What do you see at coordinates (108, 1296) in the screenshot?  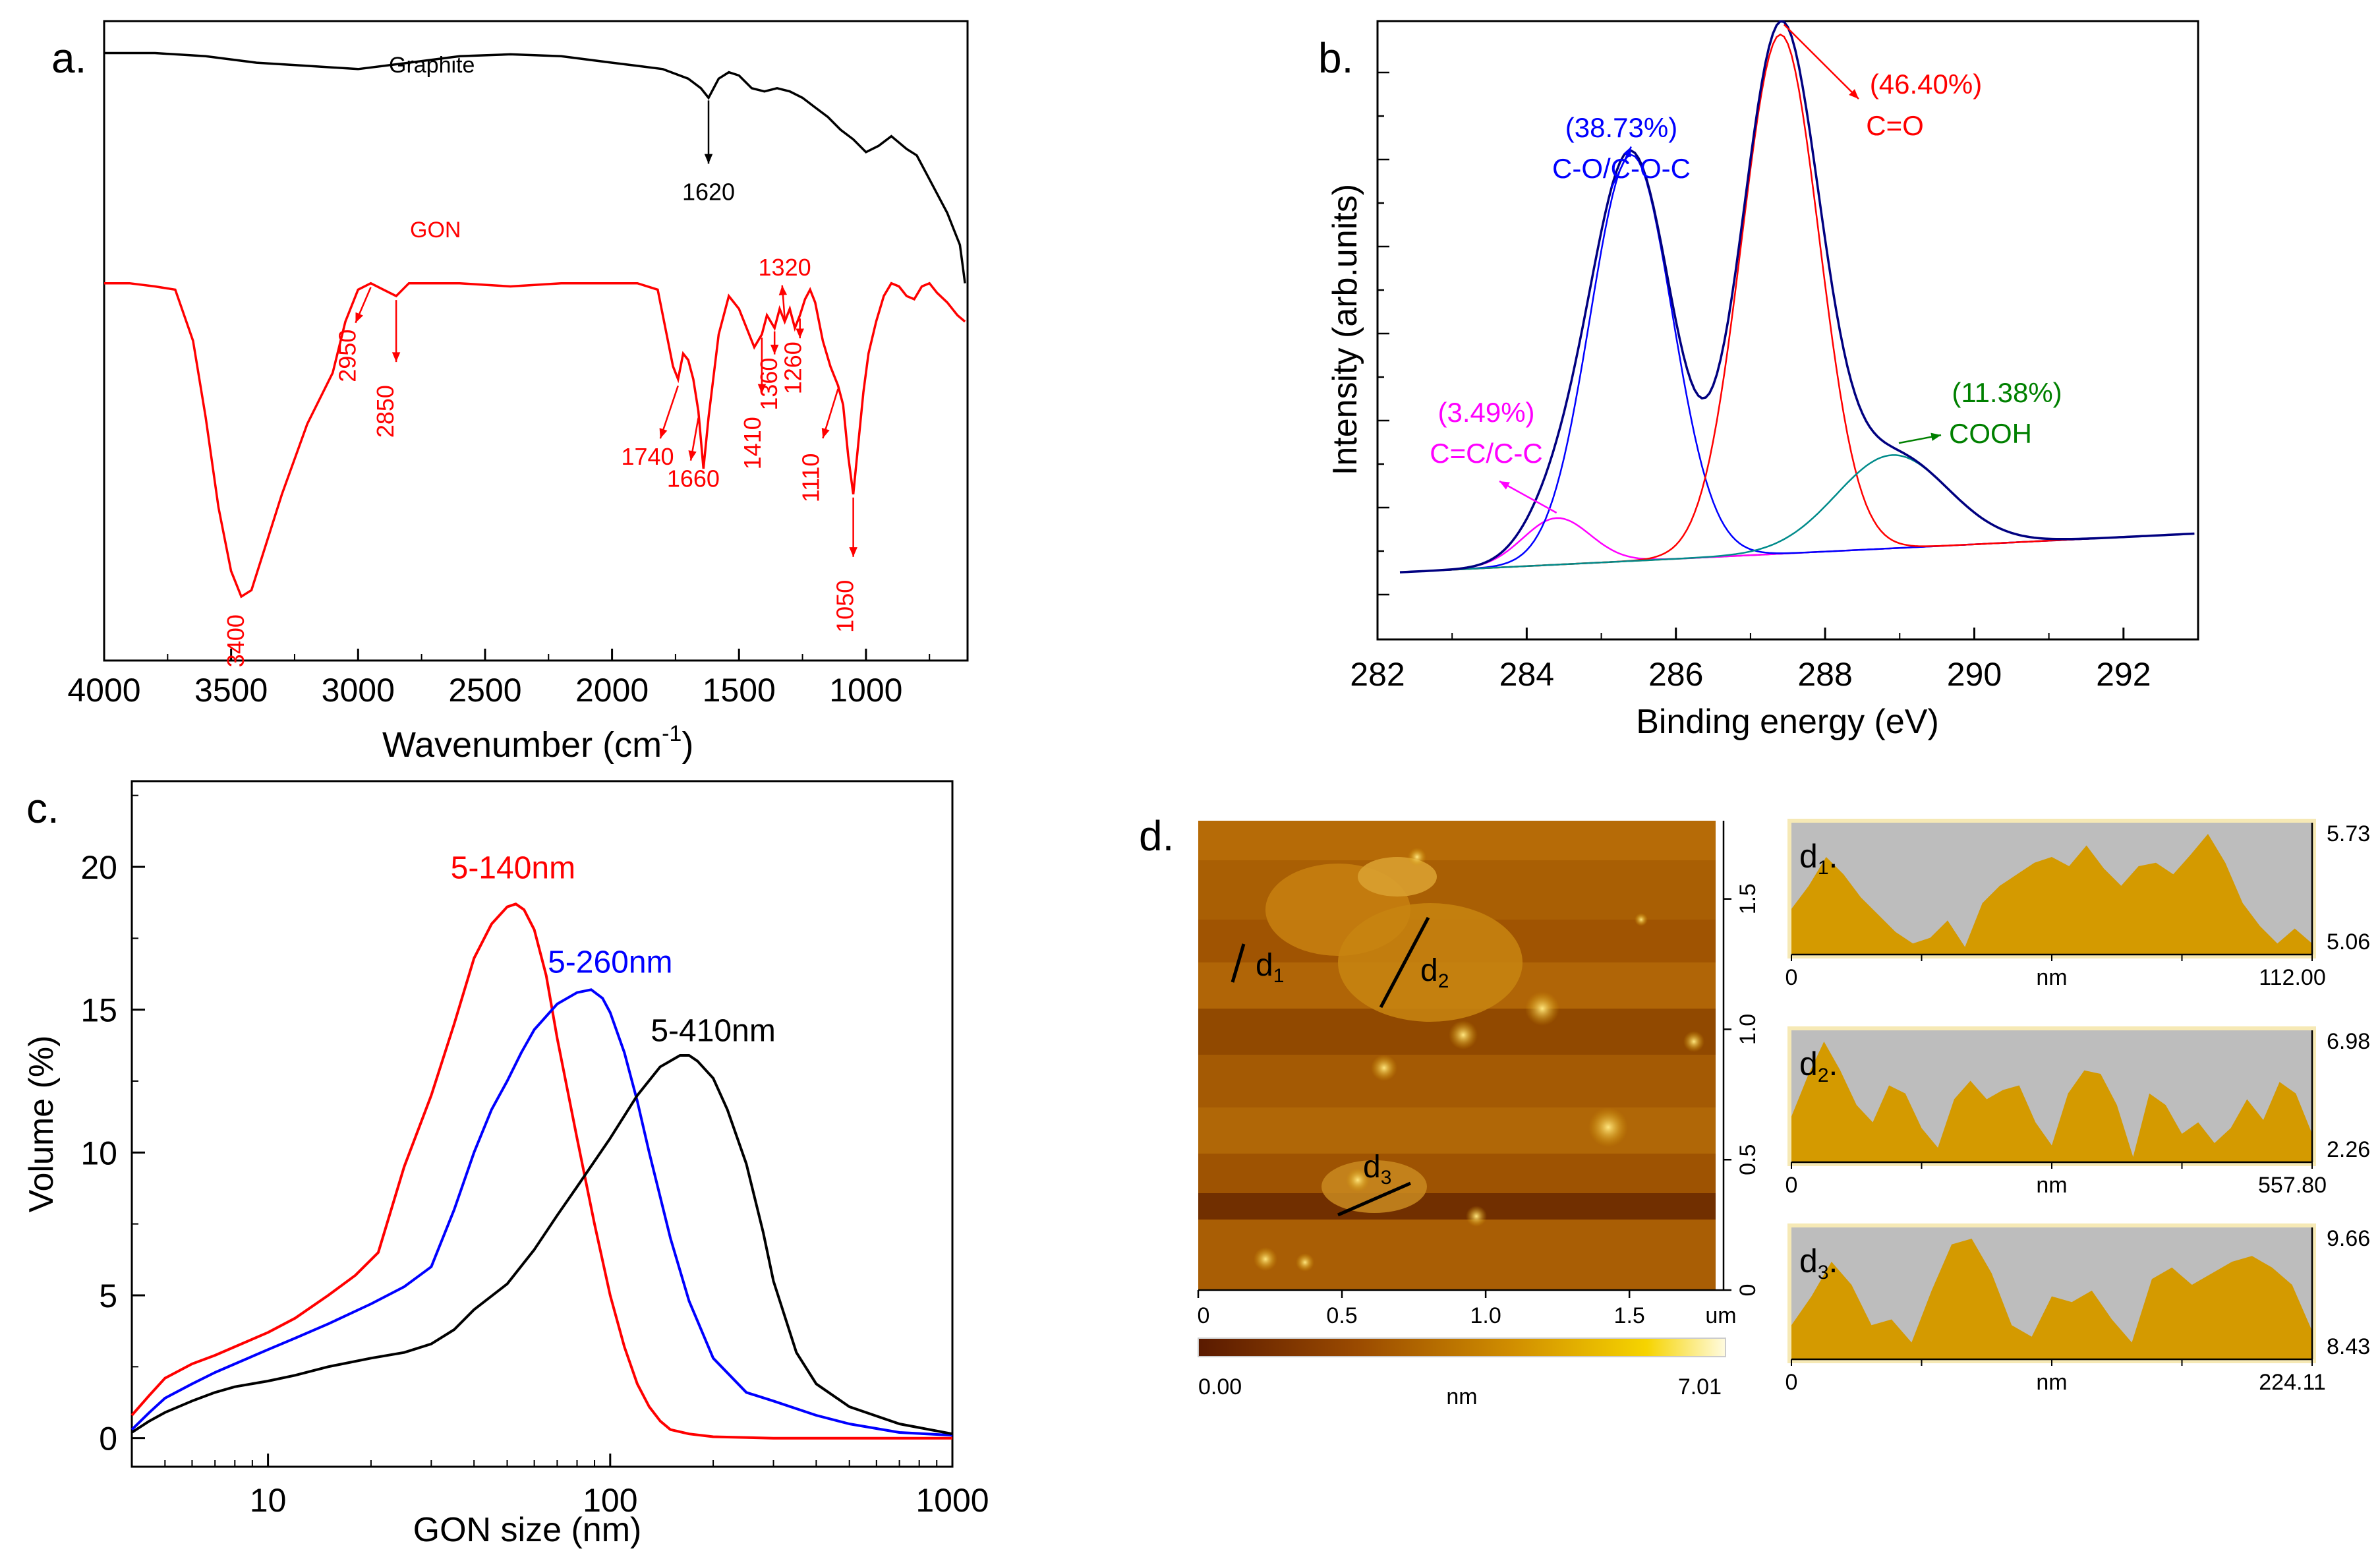 I see `y-tick-label: 5` at bounding box center [108, 1296].